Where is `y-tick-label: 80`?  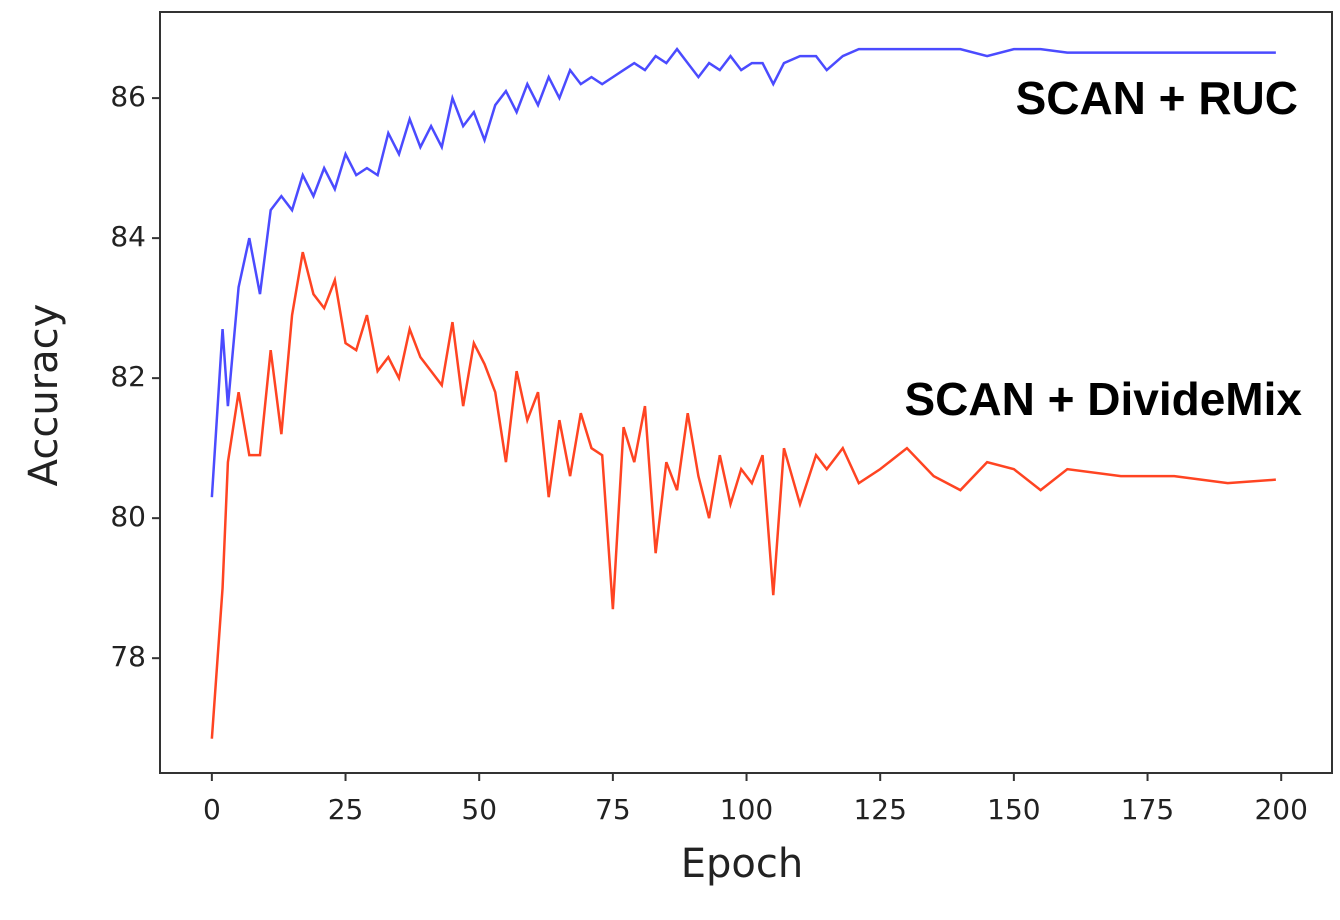
y-tick-label: 80 is located at coordinates (128, 516).